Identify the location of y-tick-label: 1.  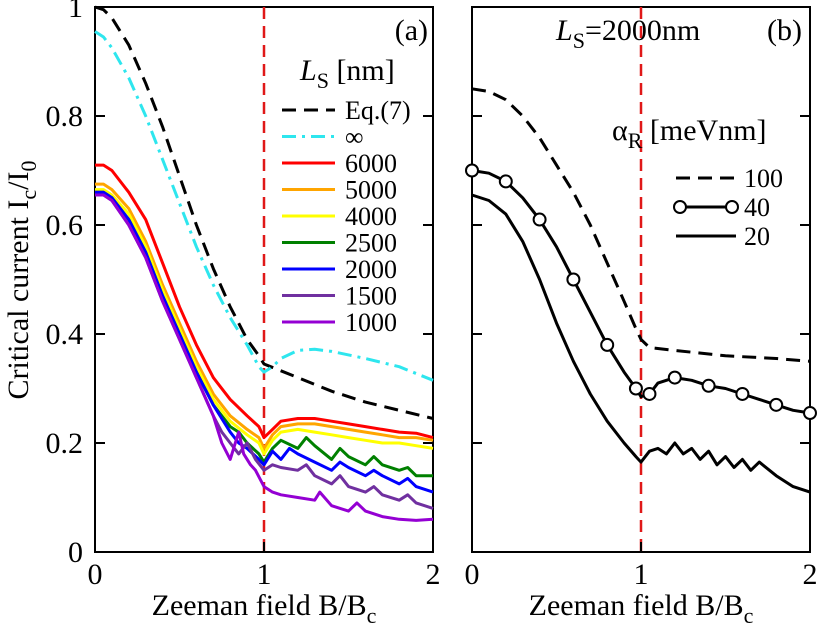
(75, 12).